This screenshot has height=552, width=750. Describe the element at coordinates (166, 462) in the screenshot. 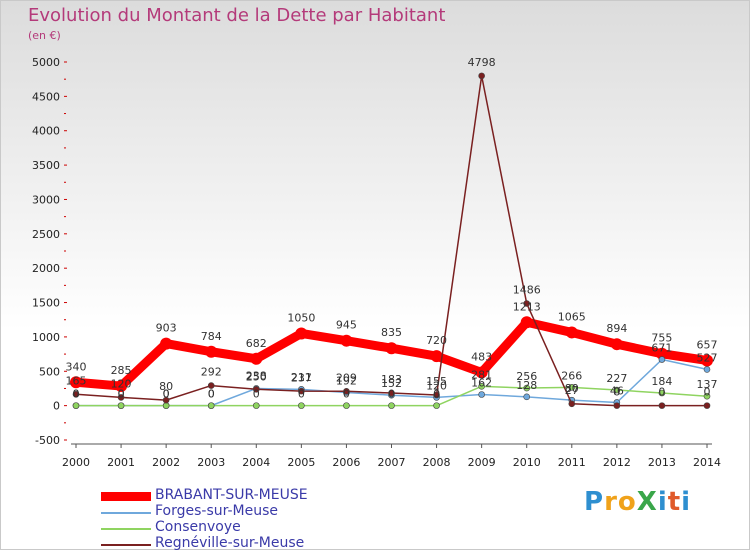

I see `x-tick-label: 2002` at that location.